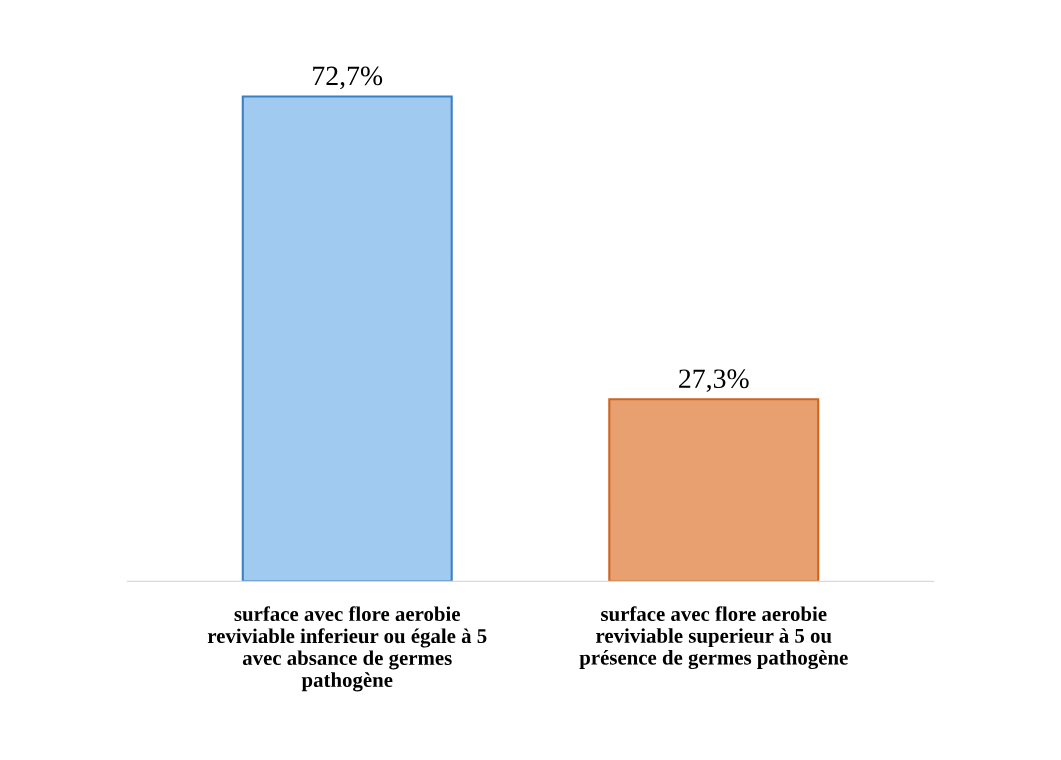 This screenshot has height=760, width=1061. Describe the element at coordinates (714, 381) in the screenshot. I see `data-label: 27,3%` at that location.